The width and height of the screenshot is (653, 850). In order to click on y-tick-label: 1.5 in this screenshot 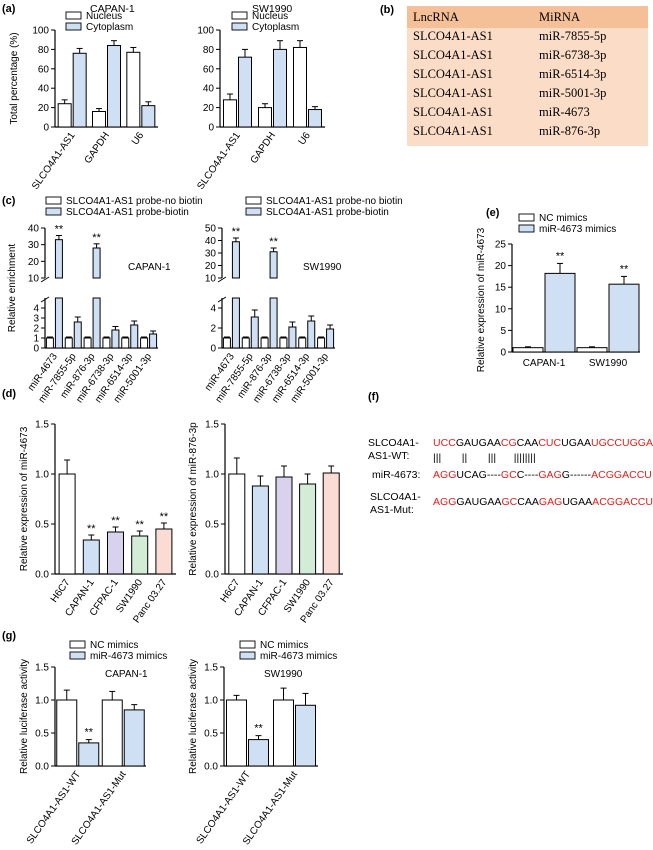, I will do `click(42, 668)`.